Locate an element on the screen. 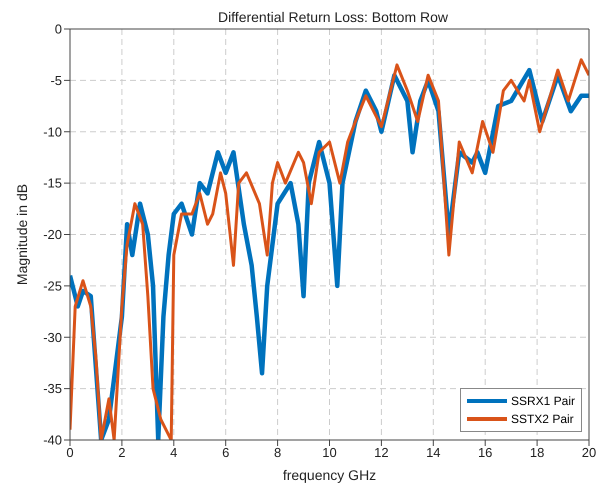  y-tick-label: -10 is located at coordinates (52, 132).